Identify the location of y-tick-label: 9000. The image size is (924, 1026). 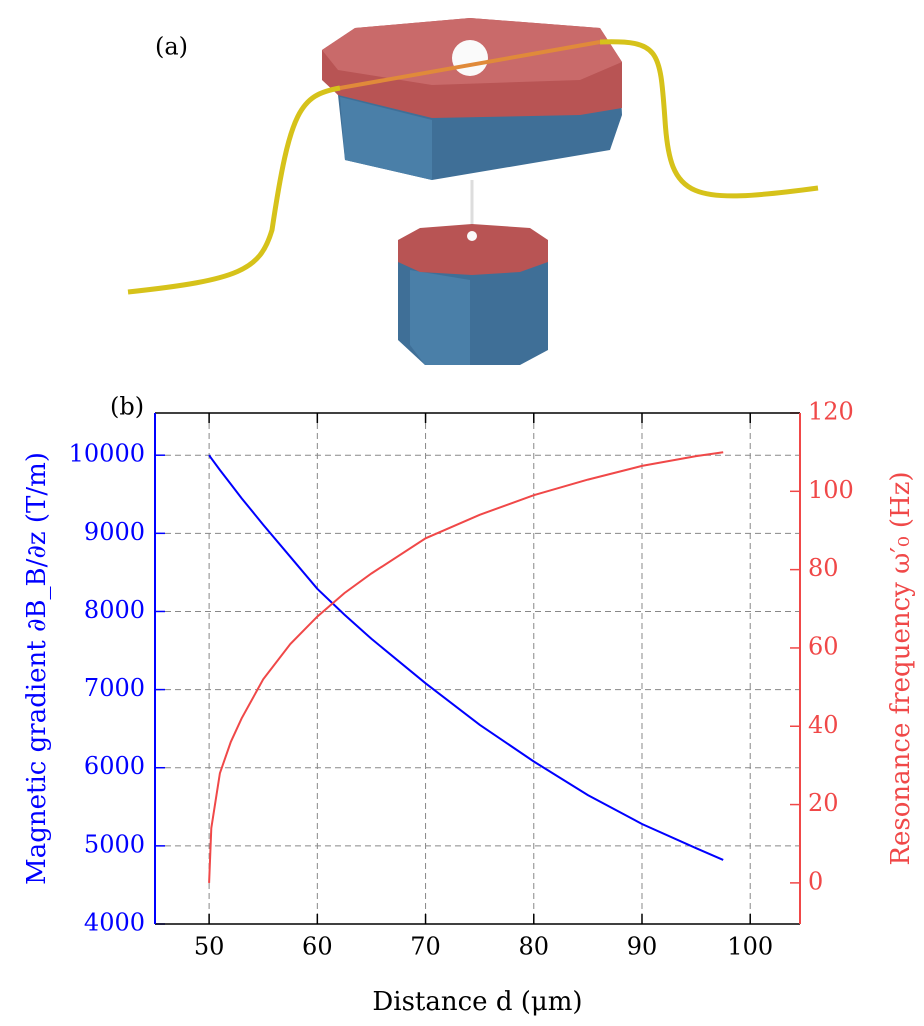
(114, 532).